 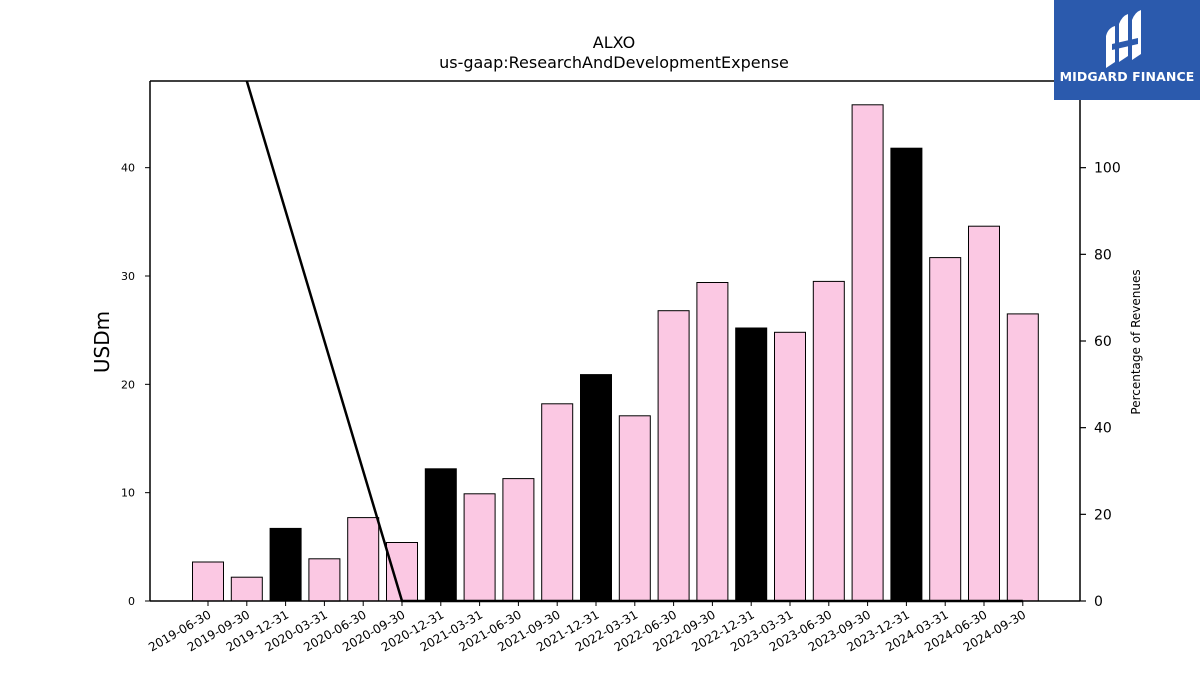 I want to click on brand-name: MIDGARD FINANCE, so click(x=1127, y=76).